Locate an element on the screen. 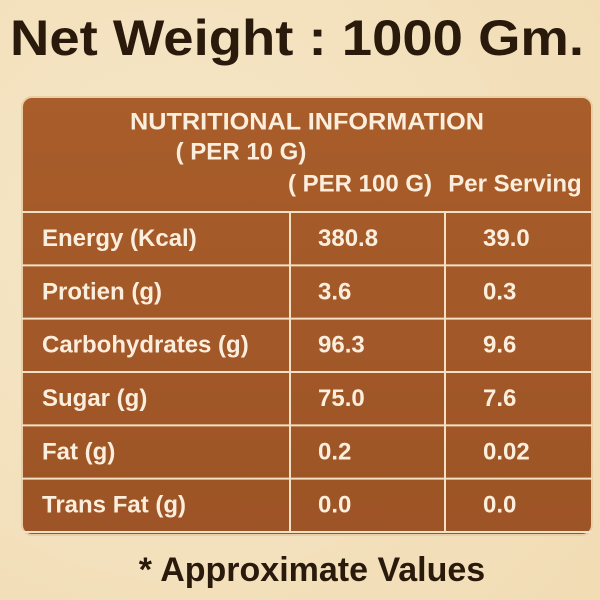 Image resolution: width=600 pixels, height=600 pixels. nutrient-label: Sugar (g) is located at coordinates (94, 398).